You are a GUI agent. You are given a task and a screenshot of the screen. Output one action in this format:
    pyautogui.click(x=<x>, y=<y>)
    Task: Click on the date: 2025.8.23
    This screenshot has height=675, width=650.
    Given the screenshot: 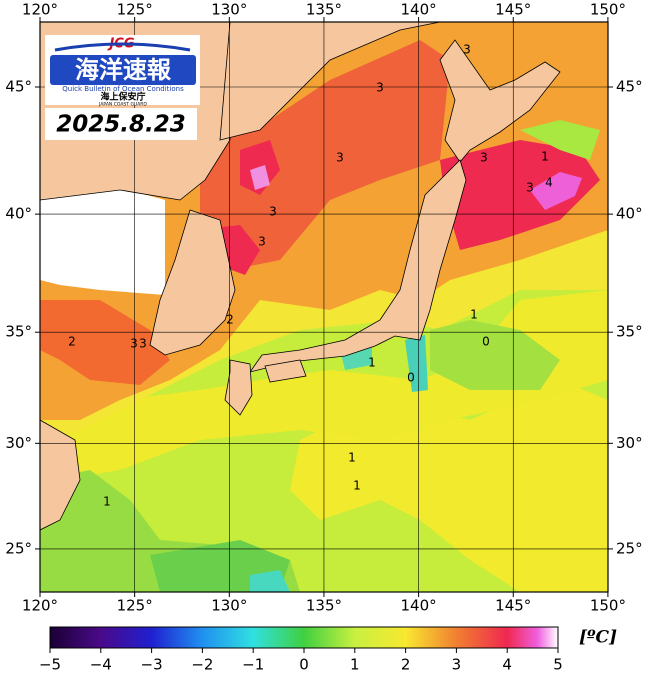 What is the action you would take?
    pyautogui.click(x=121, y=125)
    